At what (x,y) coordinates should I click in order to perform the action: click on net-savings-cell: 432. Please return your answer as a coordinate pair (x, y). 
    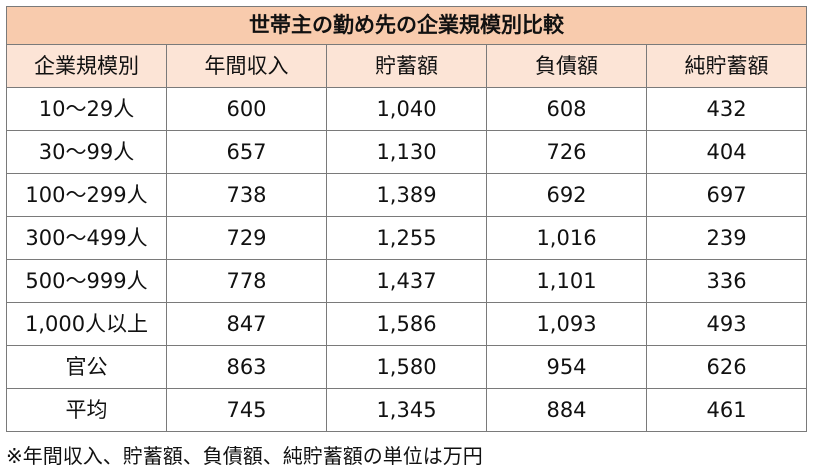
    Looking at the image, I should click on (726, 109).